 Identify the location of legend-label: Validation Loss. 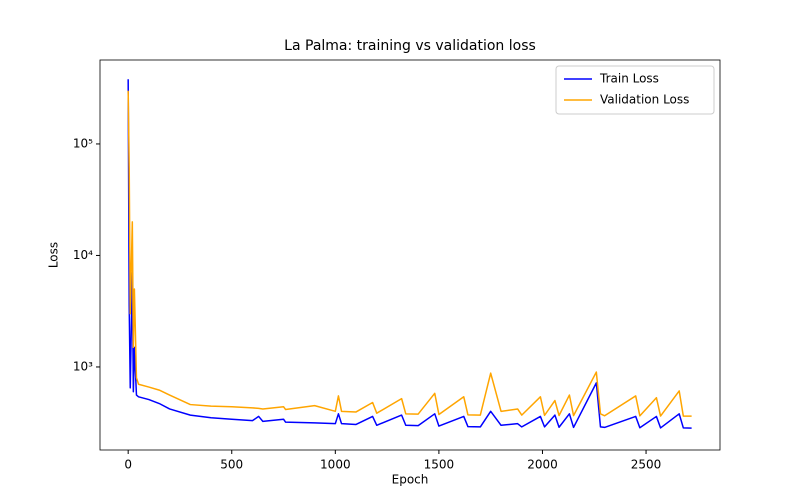
(644, 100).